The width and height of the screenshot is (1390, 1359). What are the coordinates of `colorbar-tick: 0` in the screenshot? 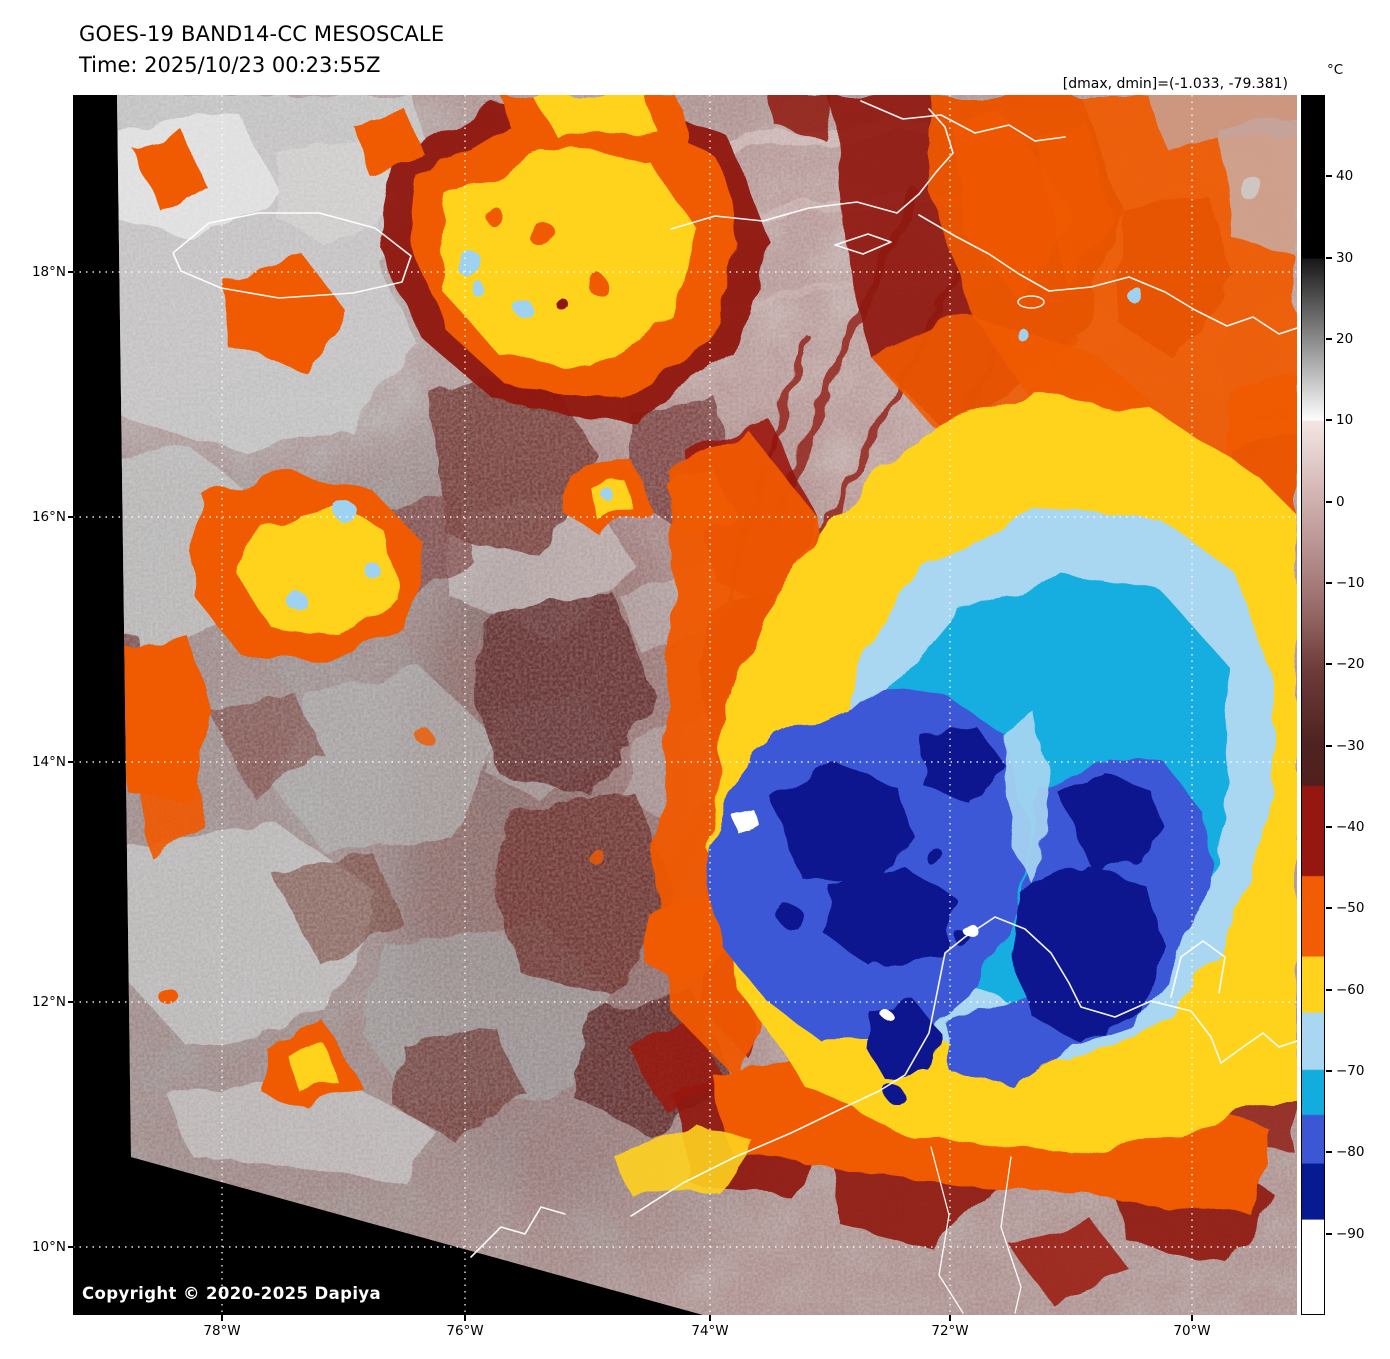 It's located at (1335, 502).